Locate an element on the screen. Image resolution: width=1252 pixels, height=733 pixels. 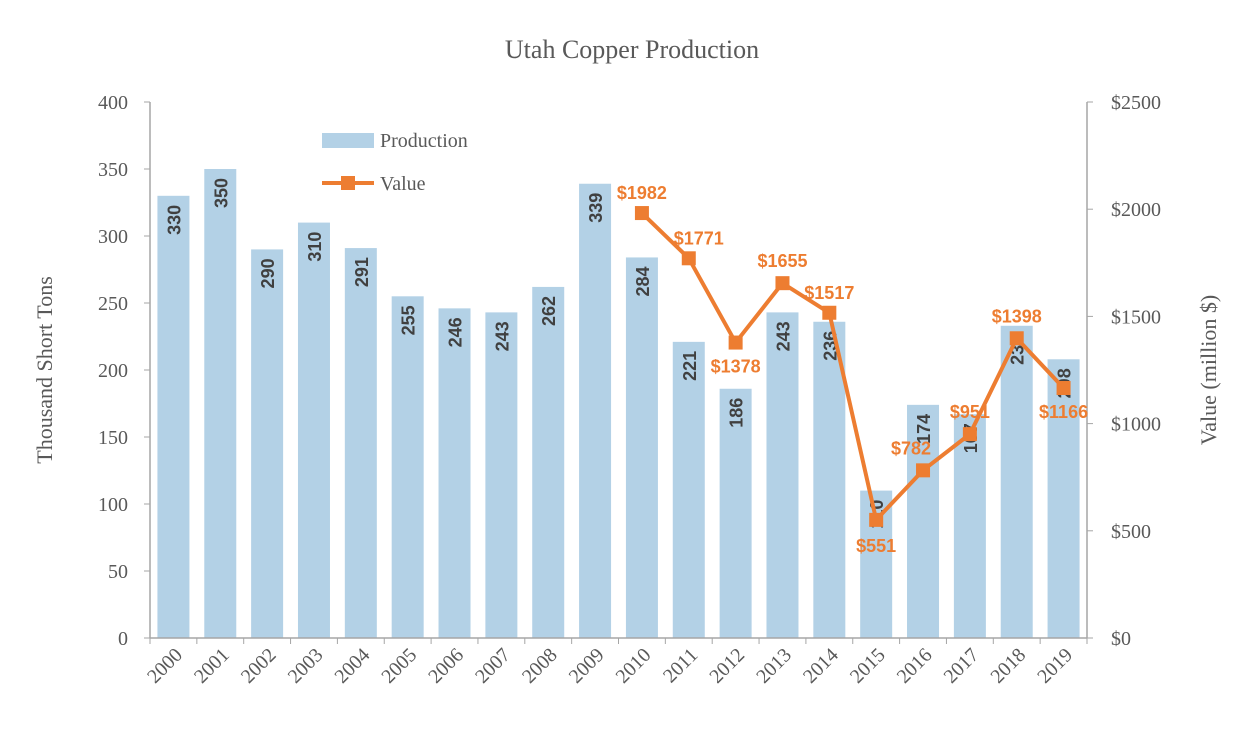
bar-2000 is located at coordinates (173, 417).